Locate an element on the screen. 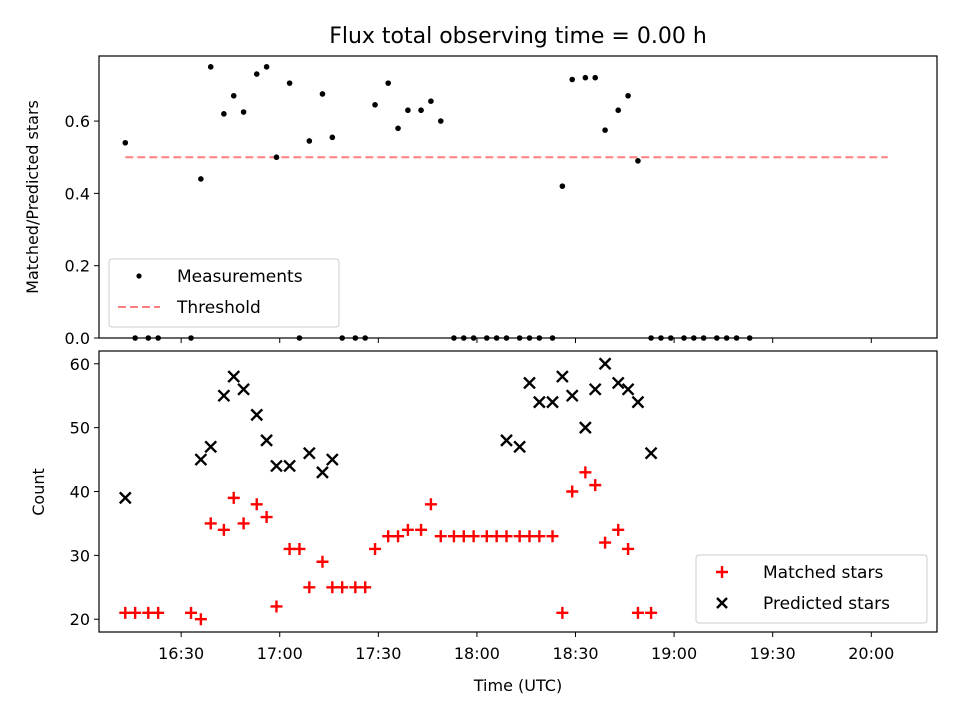 The image size is (960, 720). y-tick-label: 20 is located at coordinates (80, 619).